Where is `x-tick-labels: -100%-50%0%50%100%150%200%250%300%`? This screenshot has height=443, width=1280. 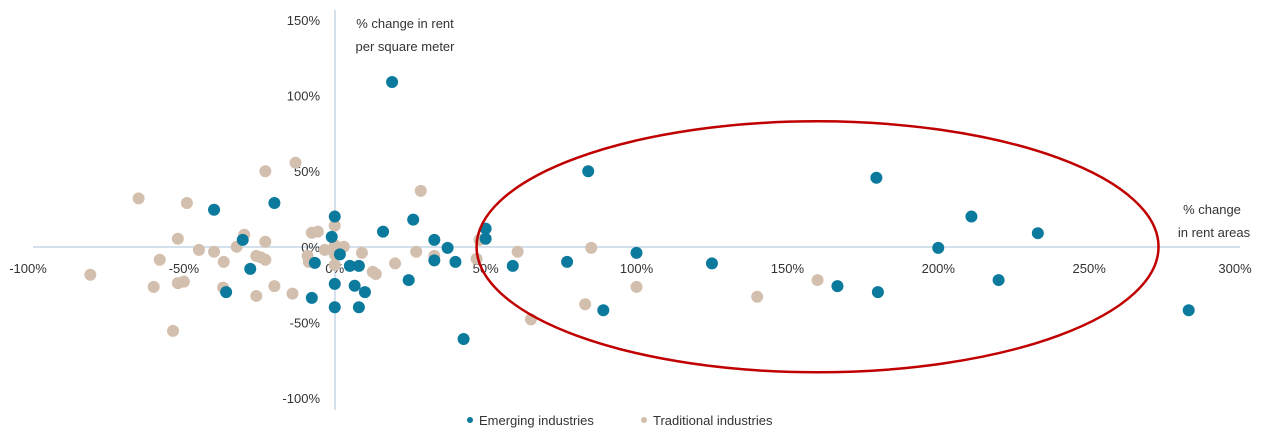 x-tick-labels: -100%-50%0%50%100%150%200%250%300% is located at coordinates (630, 268).